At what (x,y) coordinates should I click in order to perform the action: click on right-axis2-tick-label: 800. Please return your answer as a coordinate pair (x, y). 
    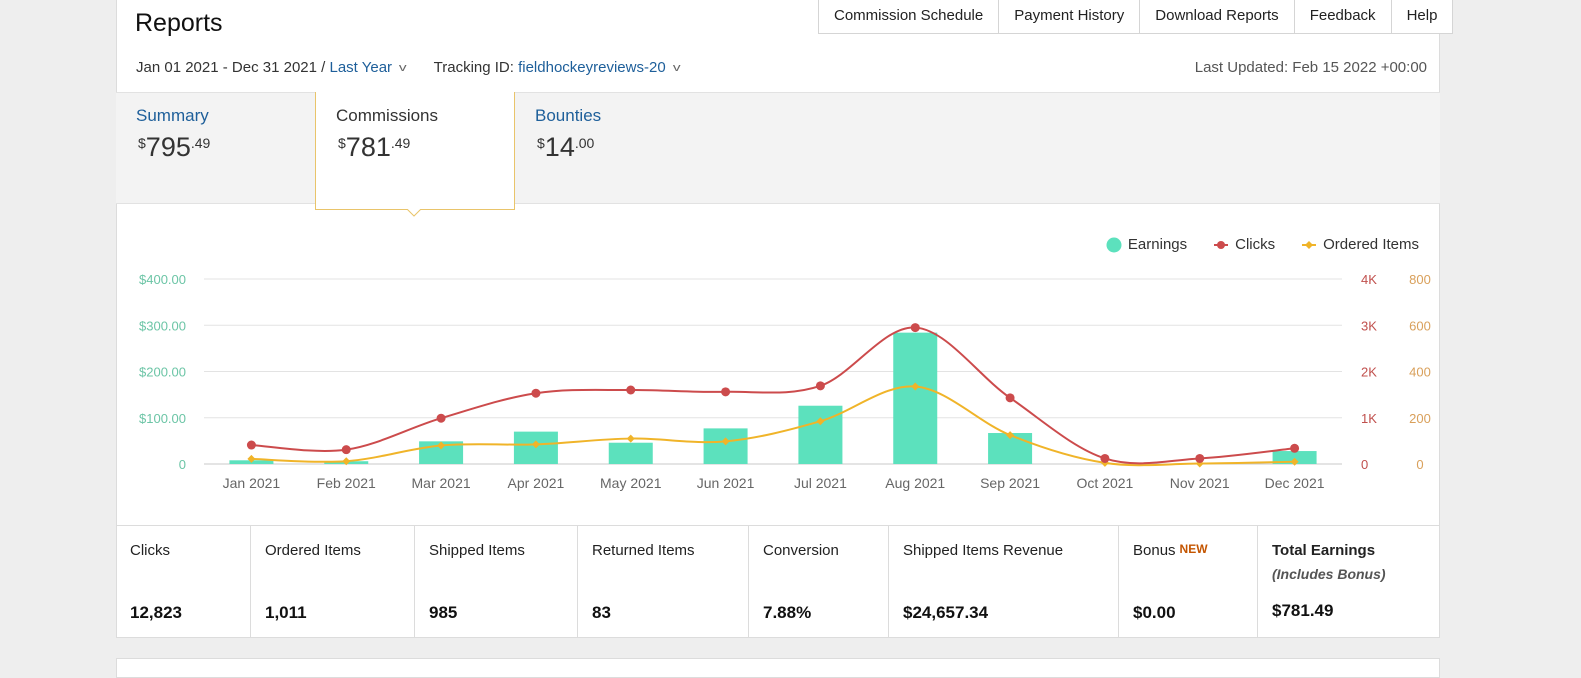
    Looking at the image, I should click on (1420, 279).